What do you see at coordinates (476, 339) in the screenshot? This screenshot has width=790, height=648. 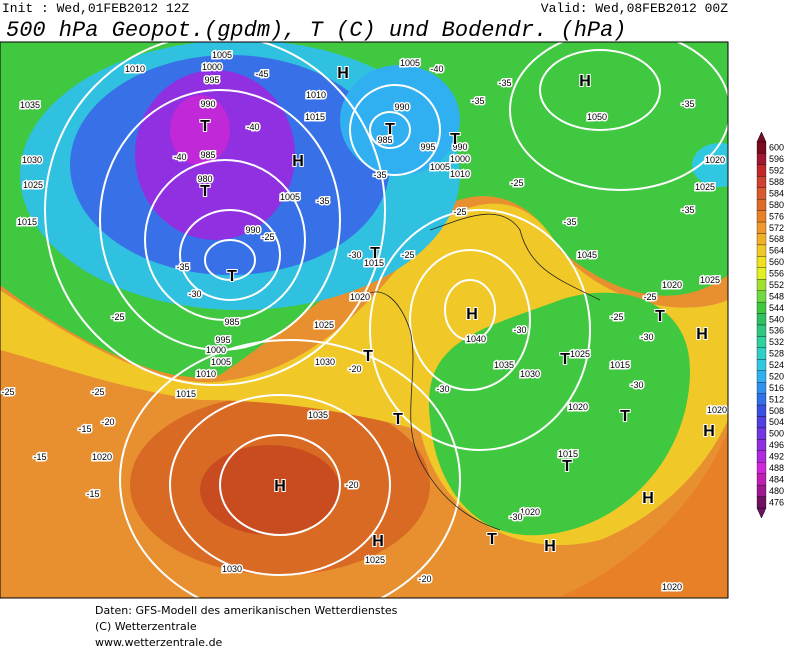 I see `isoline-label: 1040` at bounding box center [476, 339].